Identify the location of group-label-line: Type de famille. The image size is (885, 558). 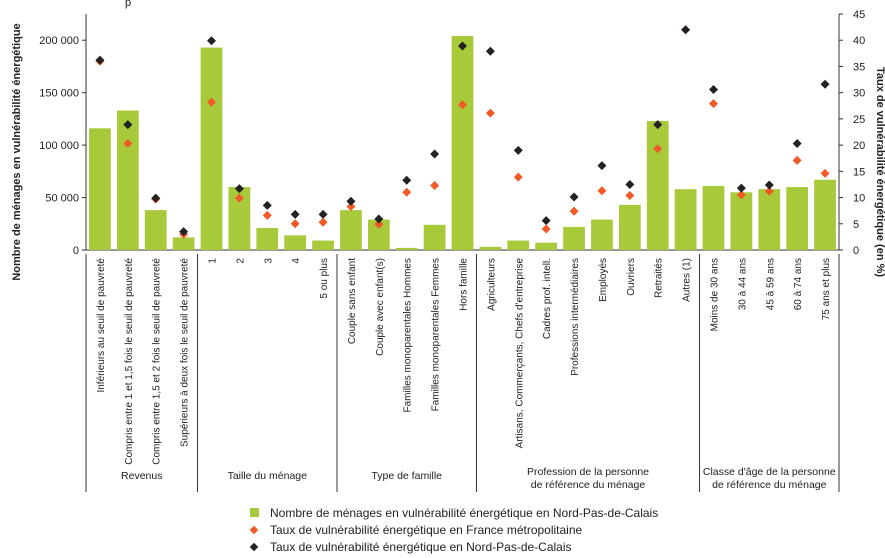
(406, 476).